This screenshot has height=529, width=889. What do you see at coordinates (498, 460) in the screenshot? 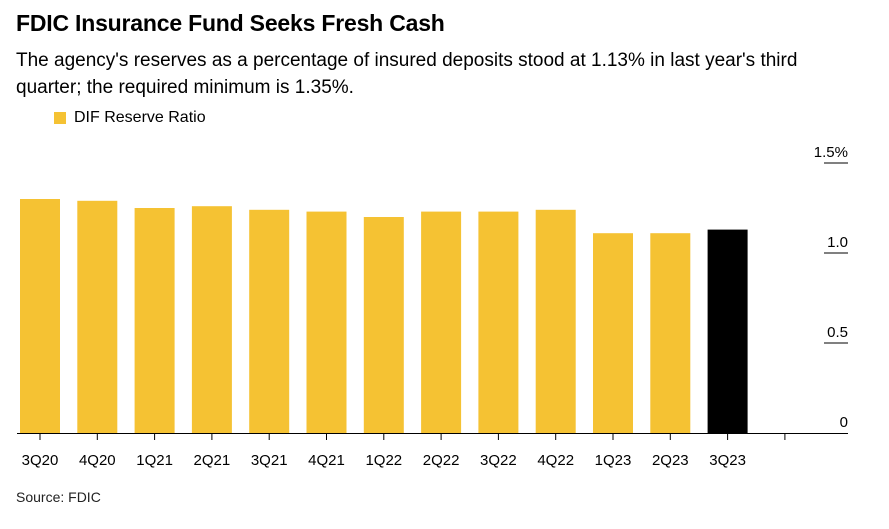
I see `x-tick-label: 3Q22` at bounding box center [498, 460].